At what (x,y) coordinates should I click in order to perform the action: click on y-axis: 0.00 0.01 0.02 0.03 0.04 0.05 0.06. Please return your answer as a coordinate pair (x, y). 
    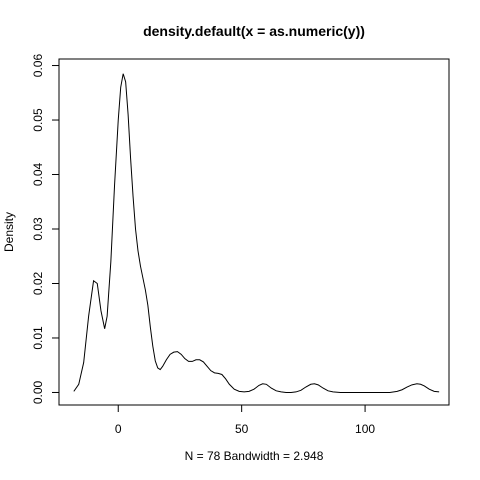
    Looking at the image, I should click on (45, 229).